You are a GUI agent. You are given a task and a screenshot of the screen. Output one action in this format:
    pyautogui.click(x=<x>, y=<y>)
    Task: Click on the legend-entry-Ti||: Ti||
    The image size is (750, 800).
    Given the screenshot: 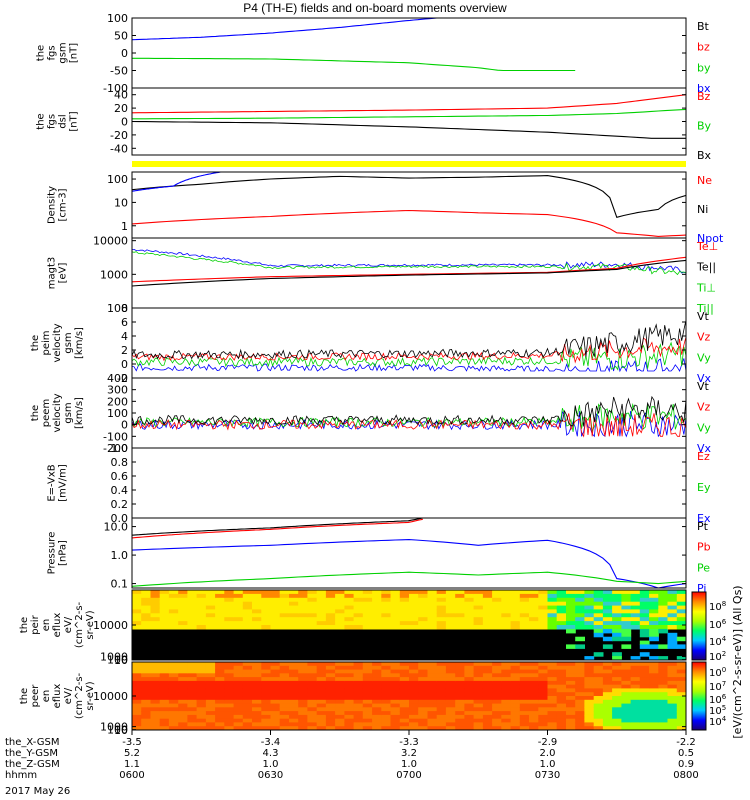 What is the action you would take?
    pyautogui.click(x=705, y=308)
    